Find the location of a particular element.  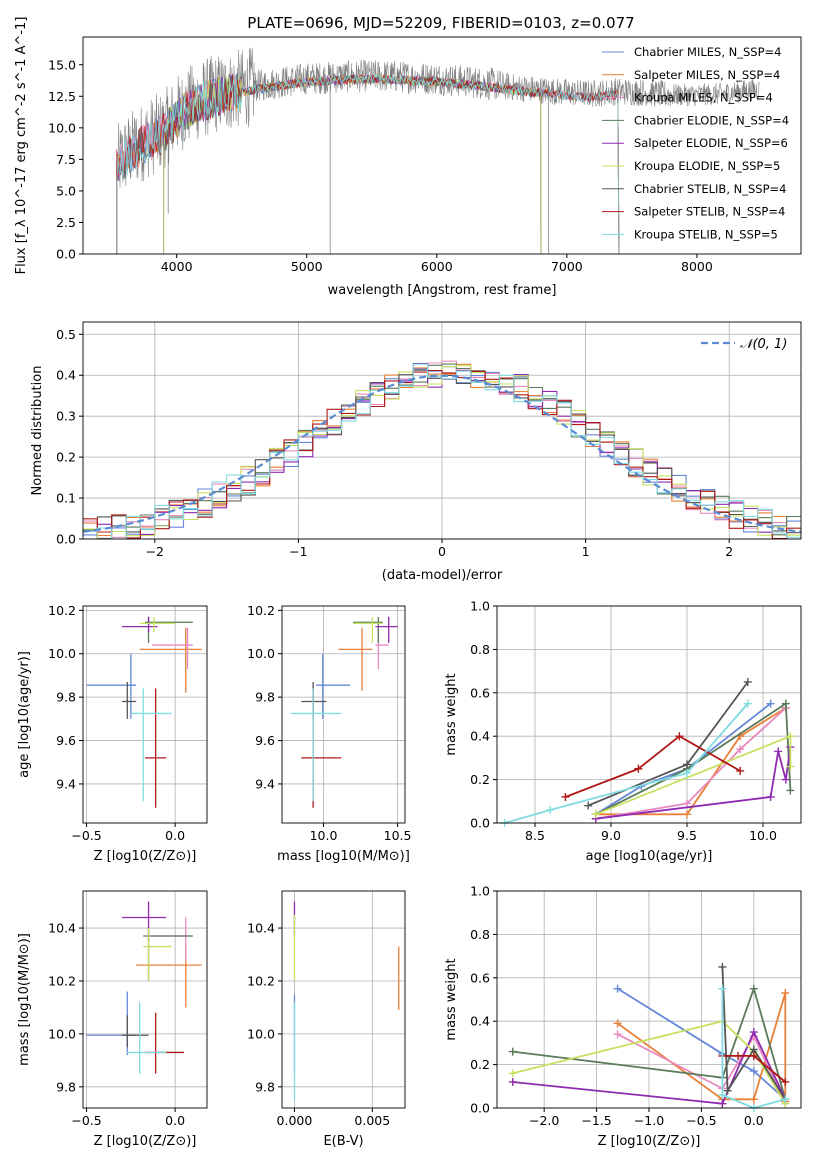

x-tick-label: −2 is located at coordinates (155, 551).